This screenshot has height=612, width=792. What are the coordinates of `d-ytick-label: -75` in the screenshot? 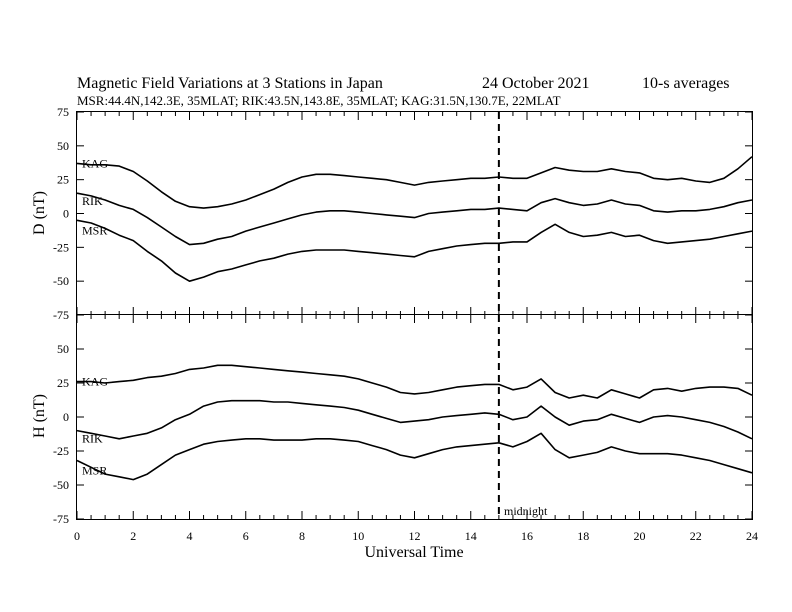 It's located at (61, 315).